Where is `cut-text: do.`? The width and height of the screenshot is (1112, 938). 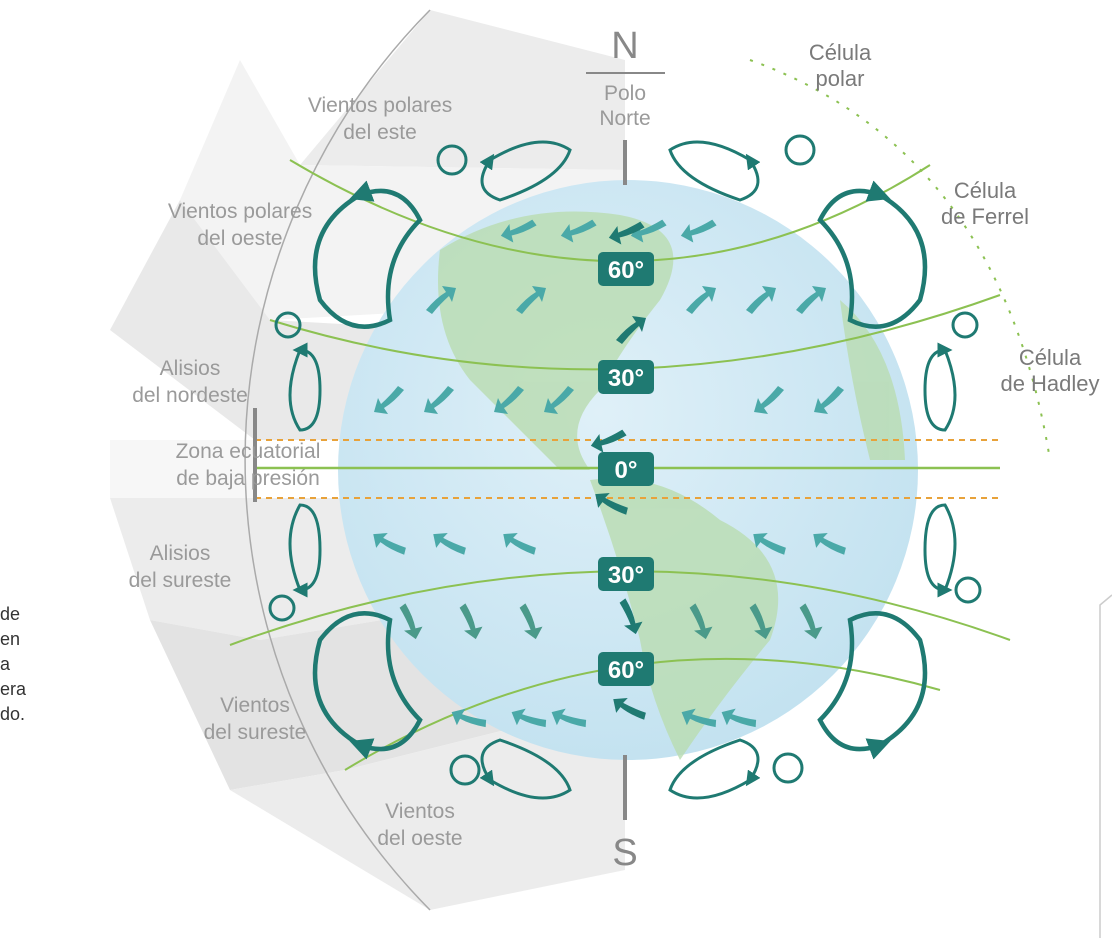 cut-text: do. is located at coordinates (12, 714).